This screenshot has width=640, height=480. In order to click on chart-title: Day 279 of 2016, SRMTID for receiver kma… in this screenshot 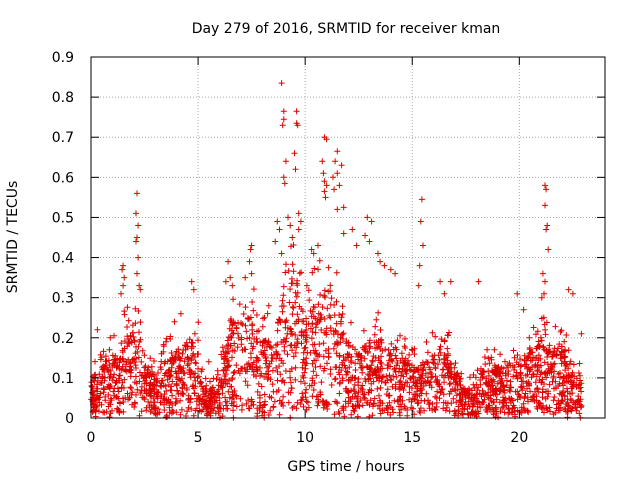, I will do `click(346, 29)`.